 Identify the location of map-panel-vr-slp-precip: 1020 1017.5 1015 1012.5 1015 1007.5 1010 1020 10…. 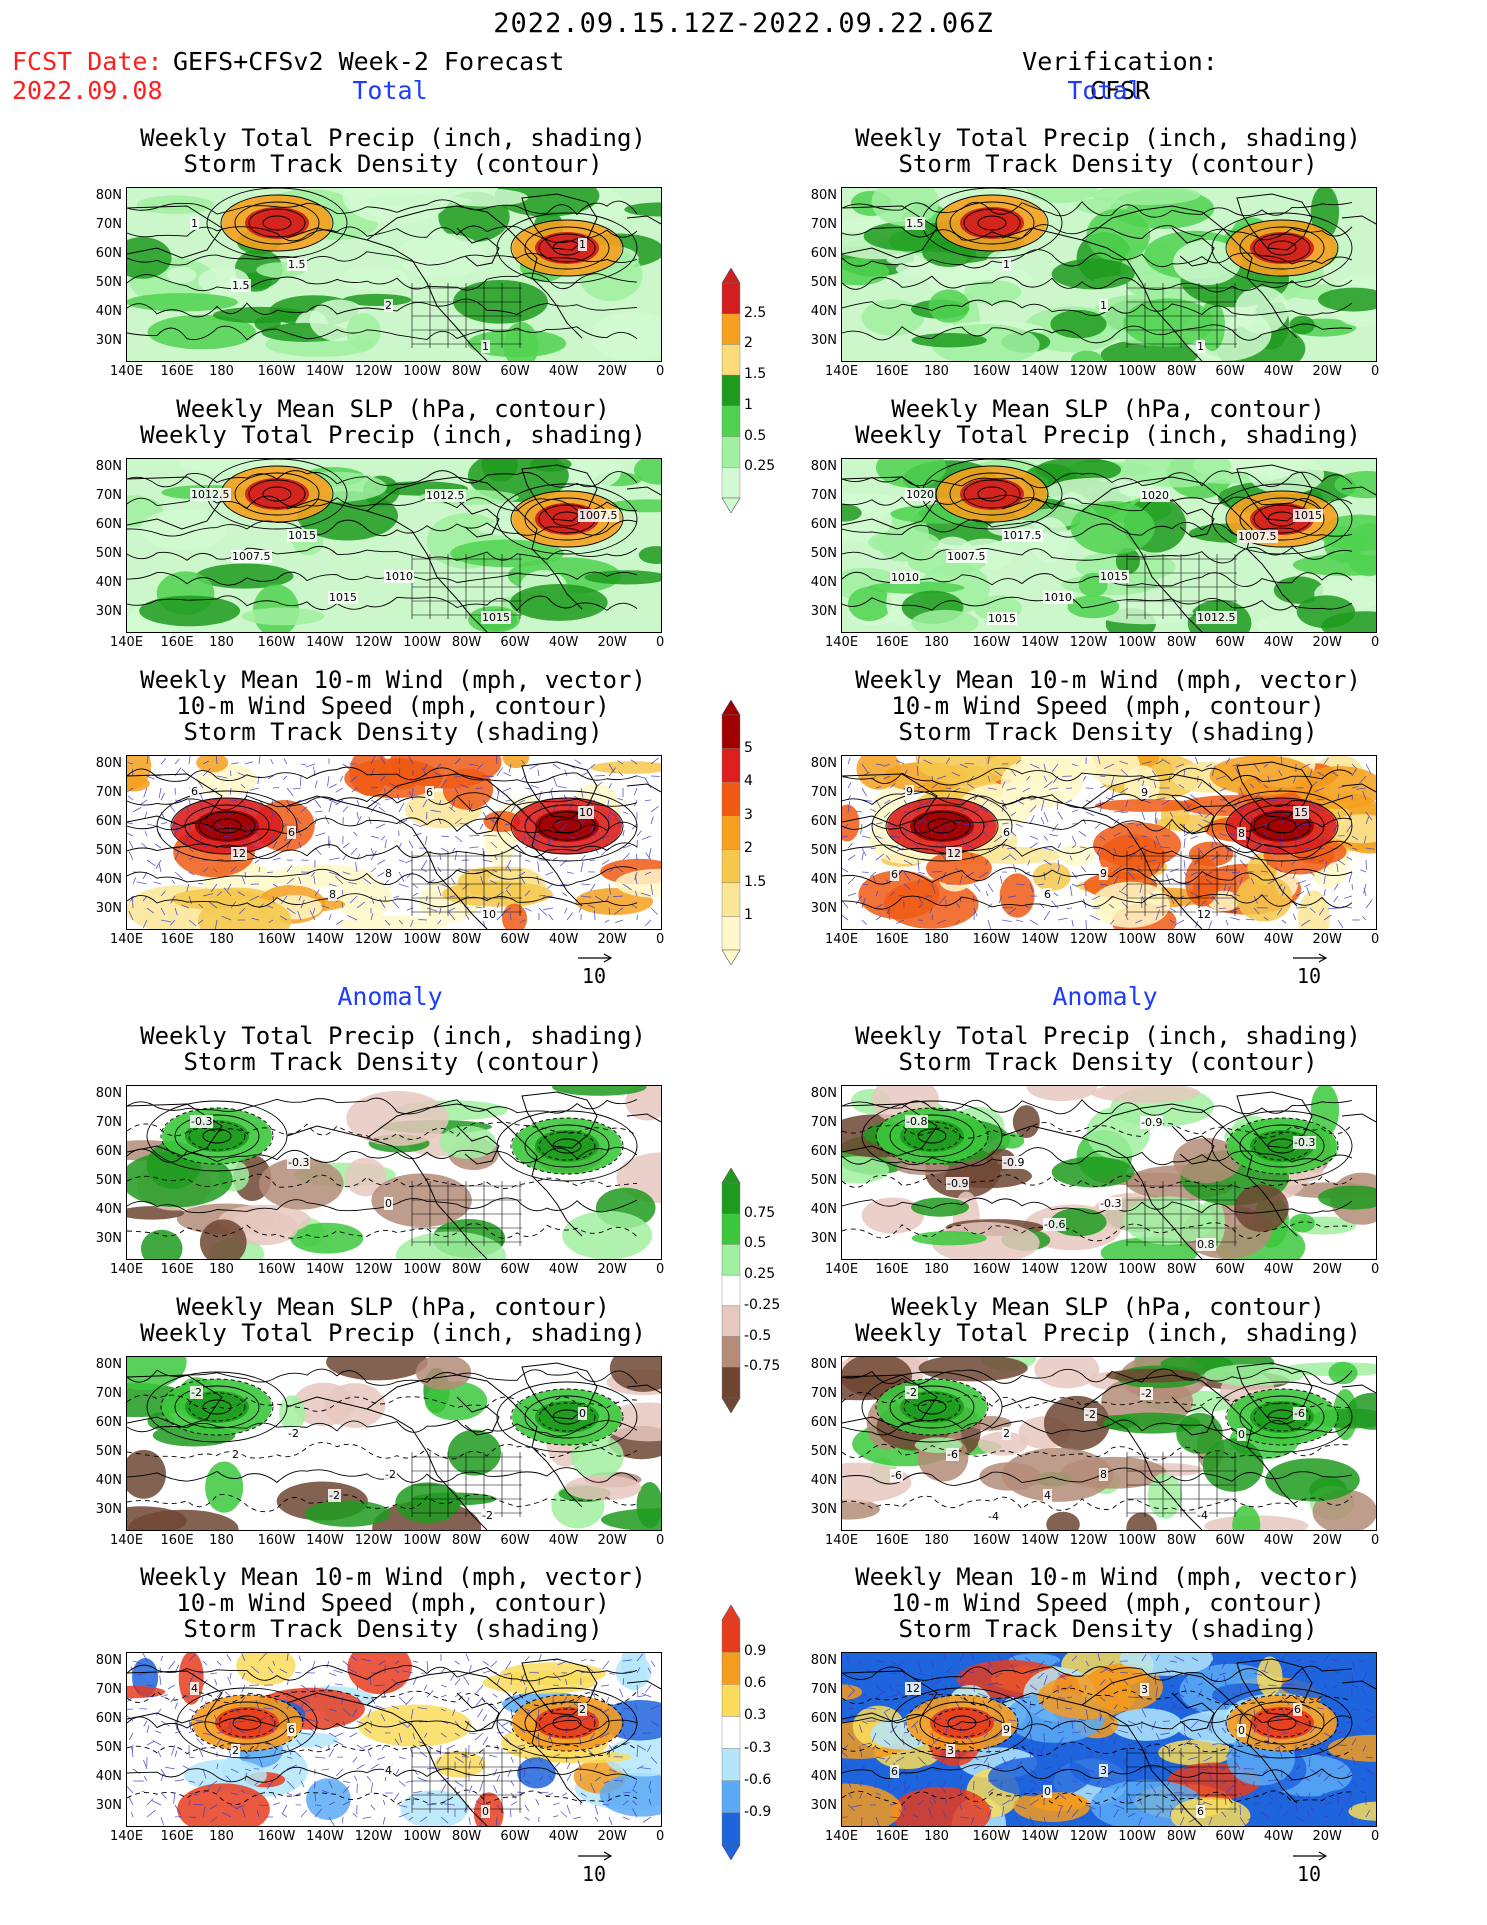
(1109, 545).